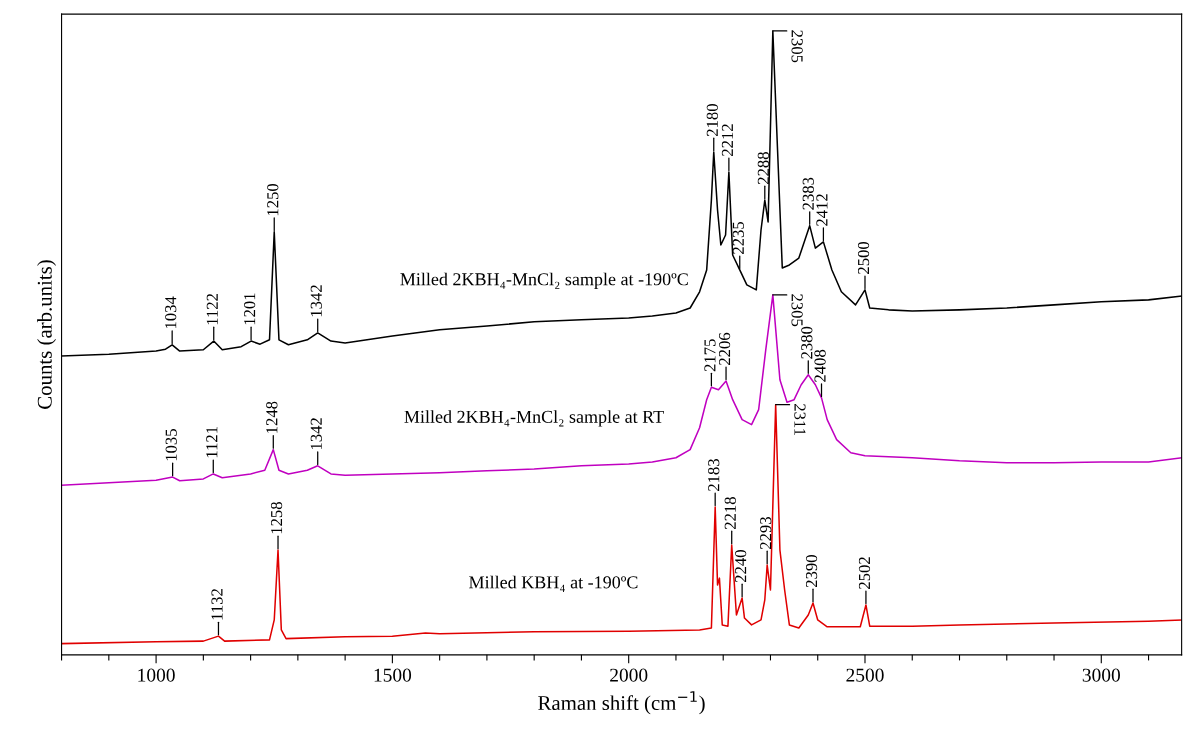 The height and width of the screenshot is (745, 1184). What do you see at coordinates (800, 420) in the screenshot?
I see `annotation: 2311` at bounding box center [800, 420].